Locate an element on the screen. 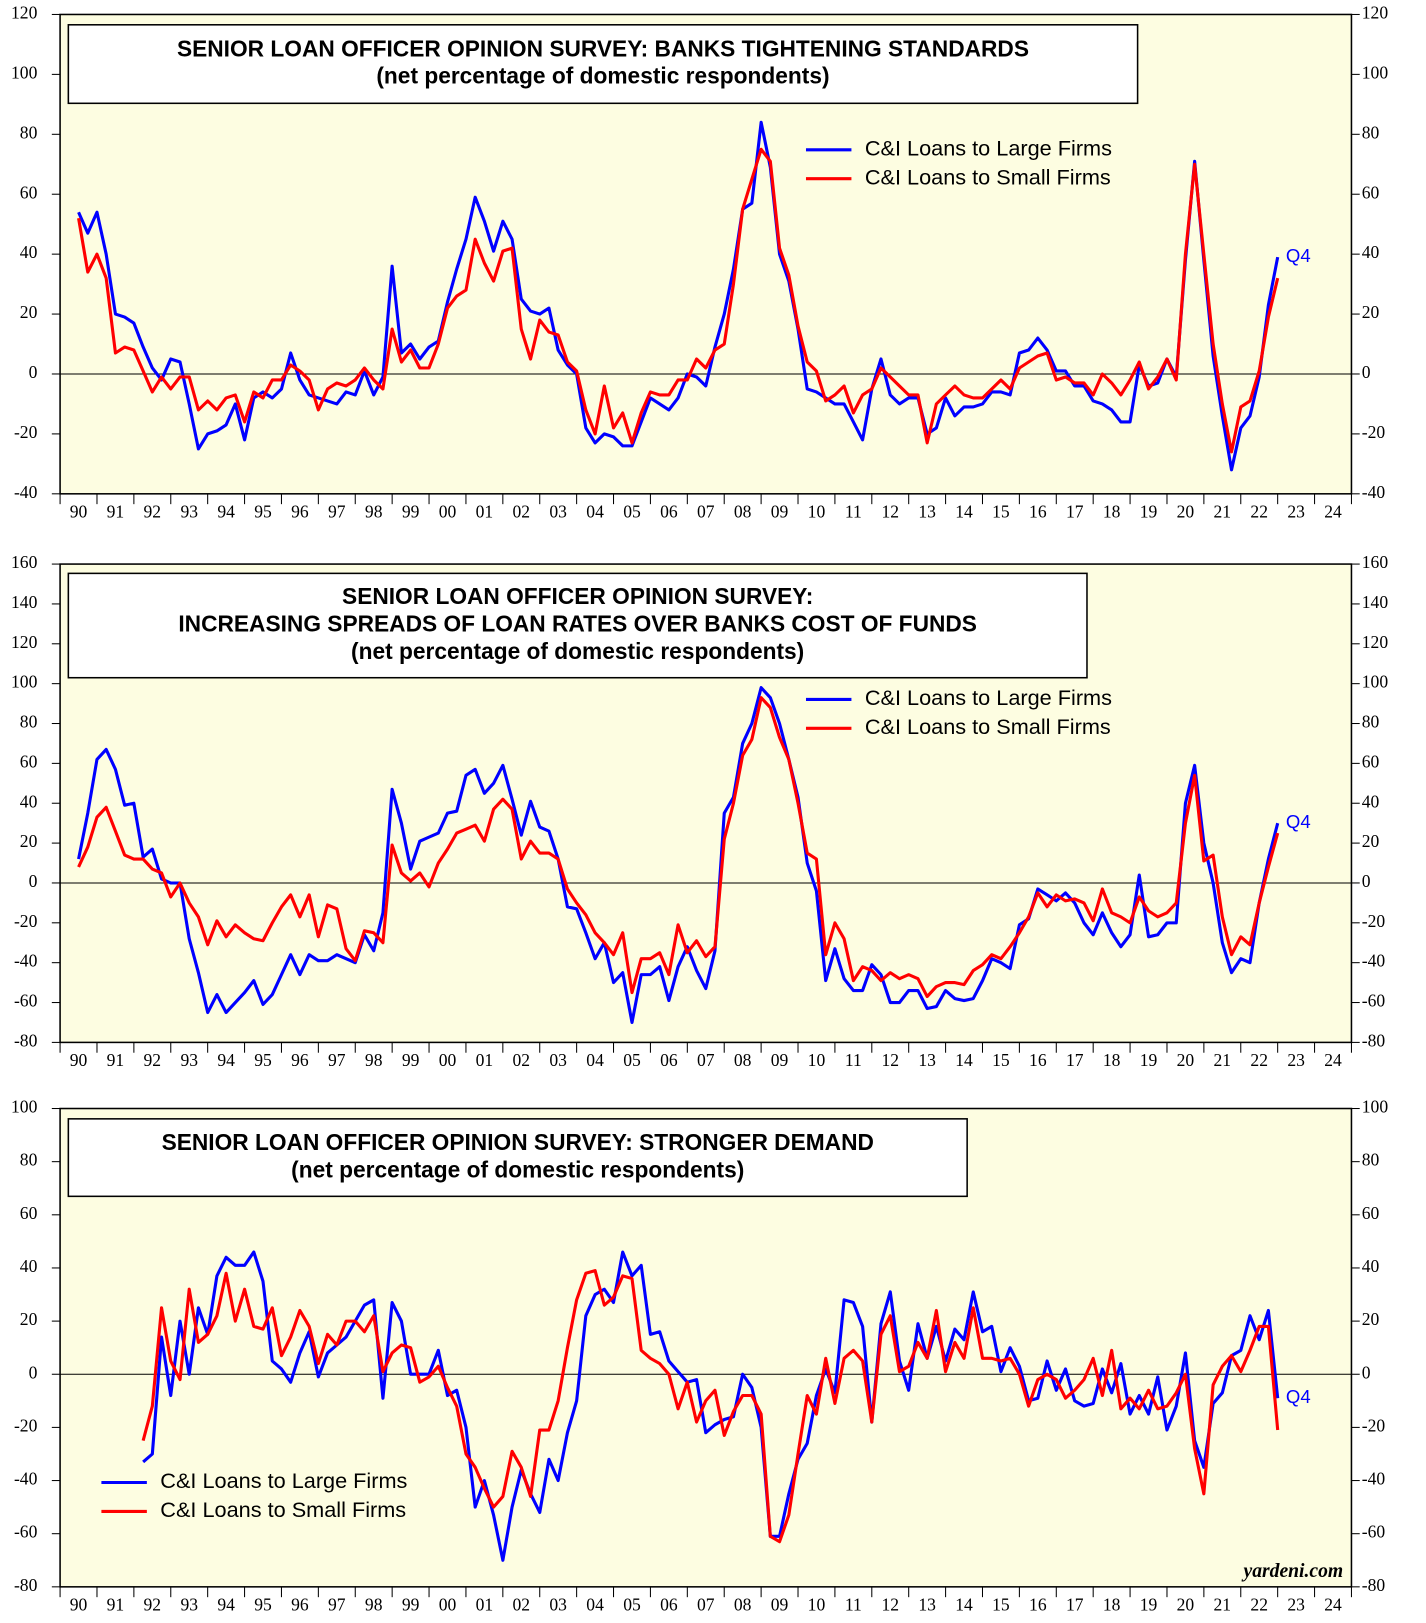 The width and height of the screenshot is (1426, 1623). x-tick-label: 93 is located at coordinates (189, 511).